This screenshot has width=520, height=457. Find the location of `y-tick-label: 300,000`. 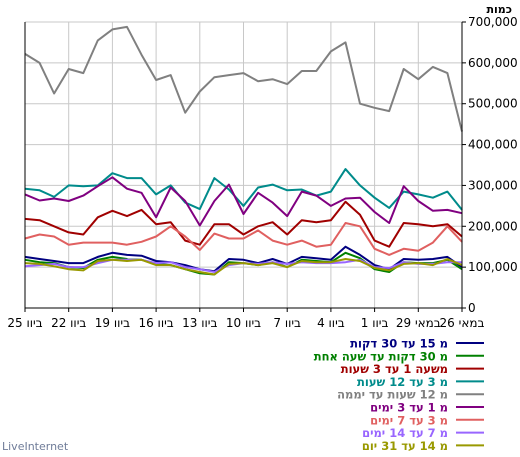

y-tick-label: 300,000 is located at coordinates (493, 185).